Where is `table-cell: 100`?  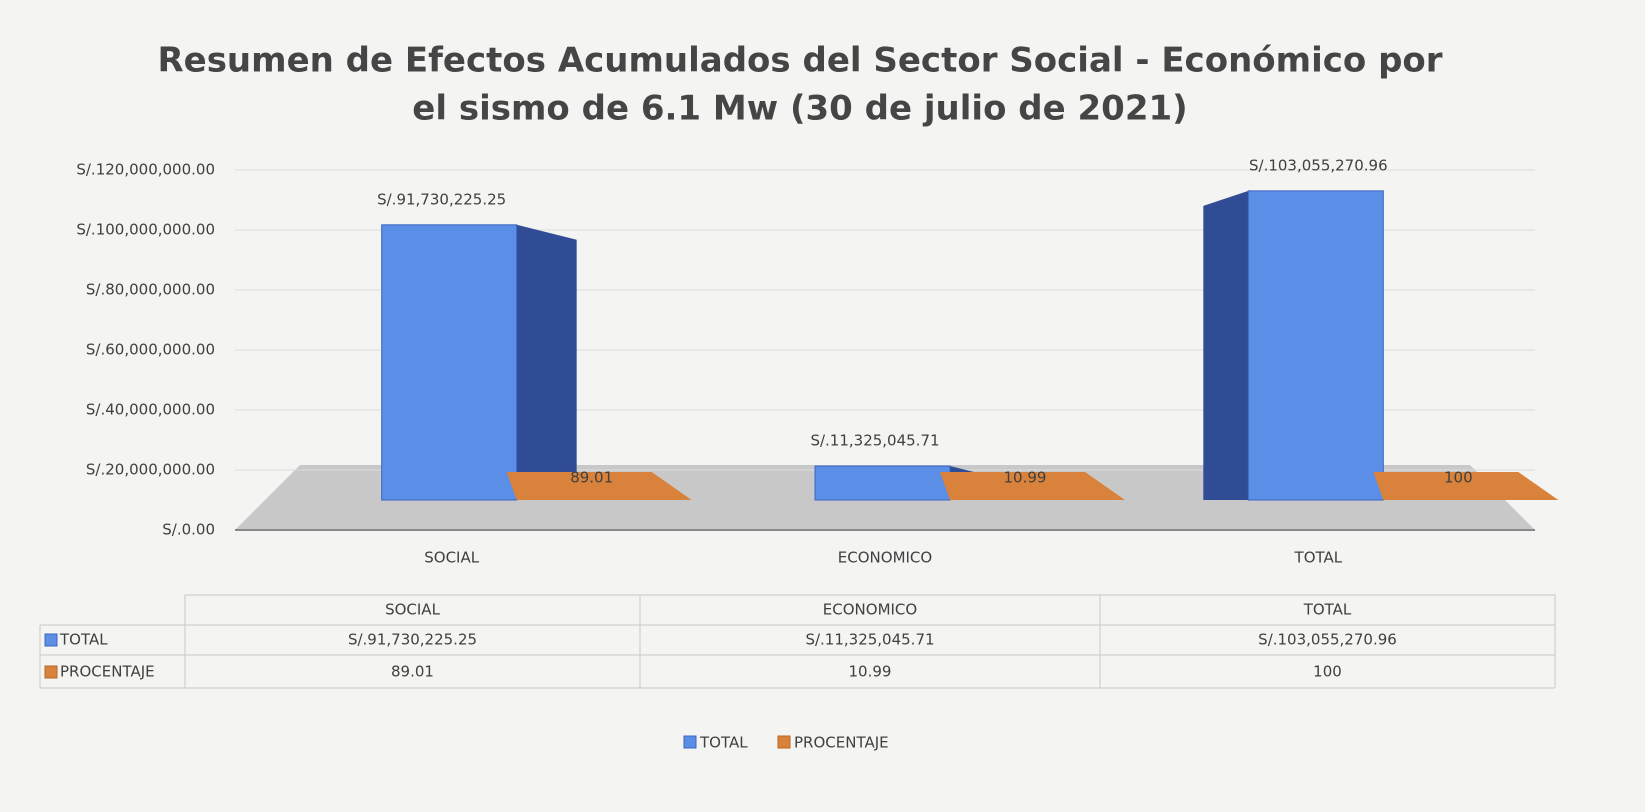
table-cell: 100 is located at coordinates (1327, 672).